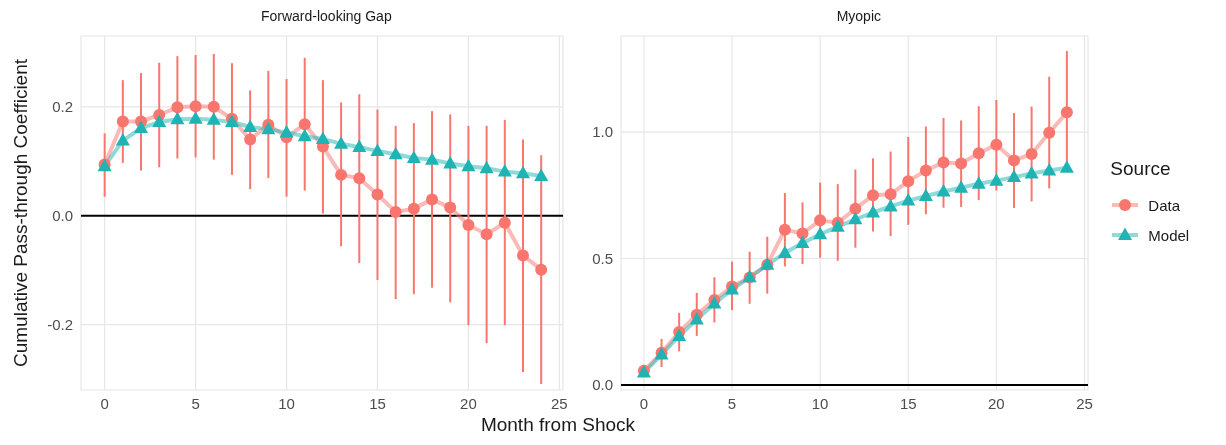 The image size is (1226, 445). What do you see at coordinates (326, 17) in the screenshot?
I see `chart-title: Forward-looking Gap` at bounding box center [326, 17].